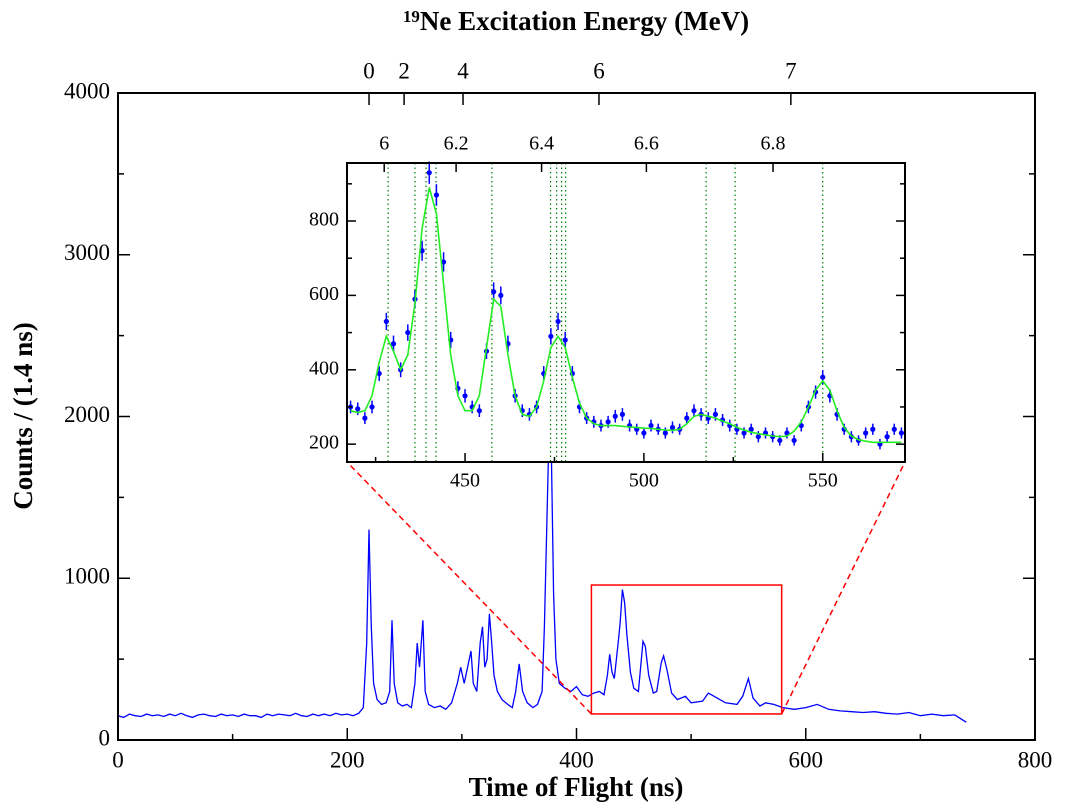 The height and width of the screenshot is (810, 1071). I want to click on top-axis-title: 19Ne Excitation Energy (MeV), so click(576, 21).